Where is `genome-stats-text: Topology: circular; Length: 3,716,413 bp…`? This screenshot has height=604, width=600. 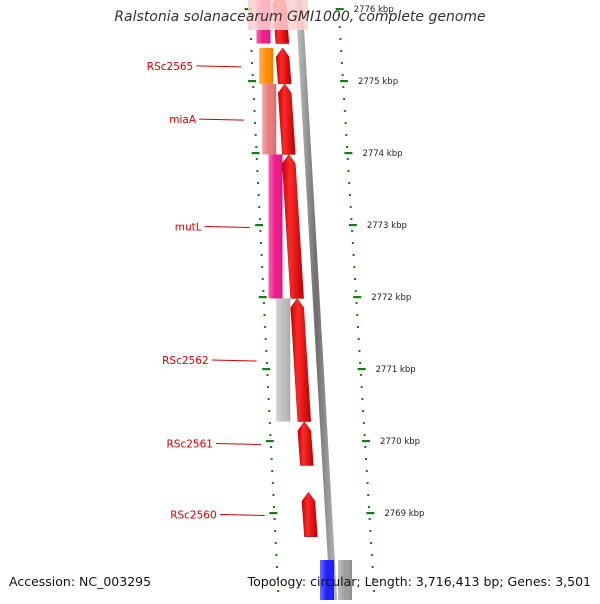
genome-stats-text: Topology: circular; Length: 3,716,413 bp… is located at coordinates (419, 581).